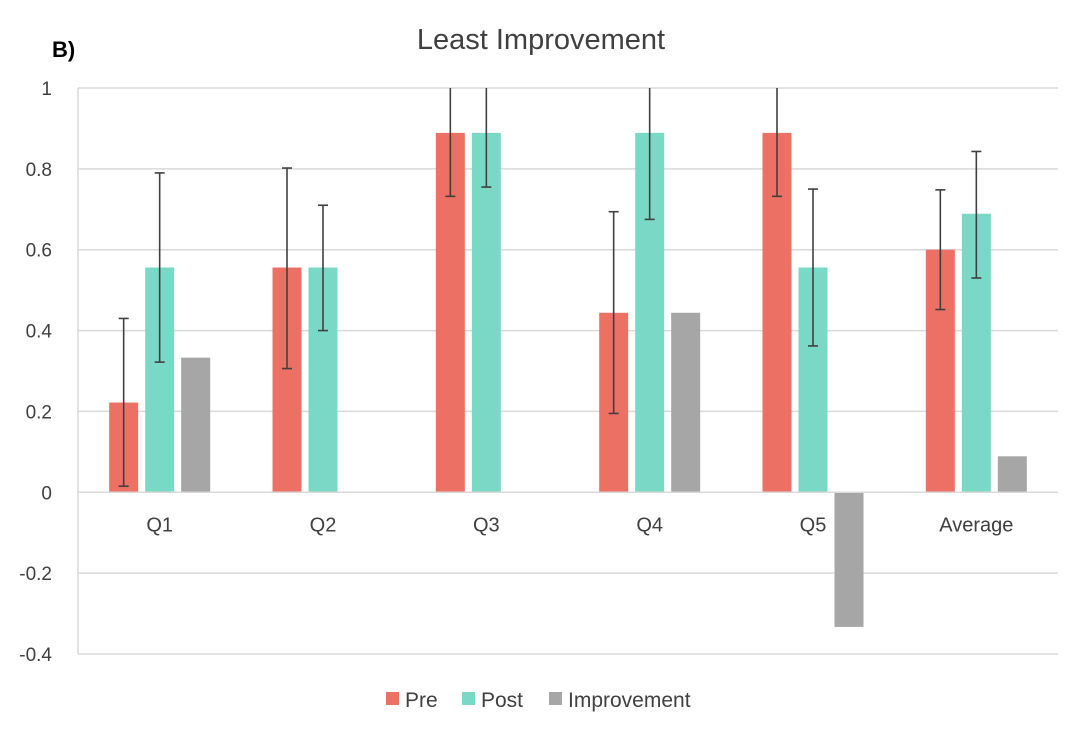 Image resolution: width=1081 pixels, height=735 pixels. Describe the element at coordinates (629, 700) in the screenshot. I see `legend-label: Improvement` at that location.